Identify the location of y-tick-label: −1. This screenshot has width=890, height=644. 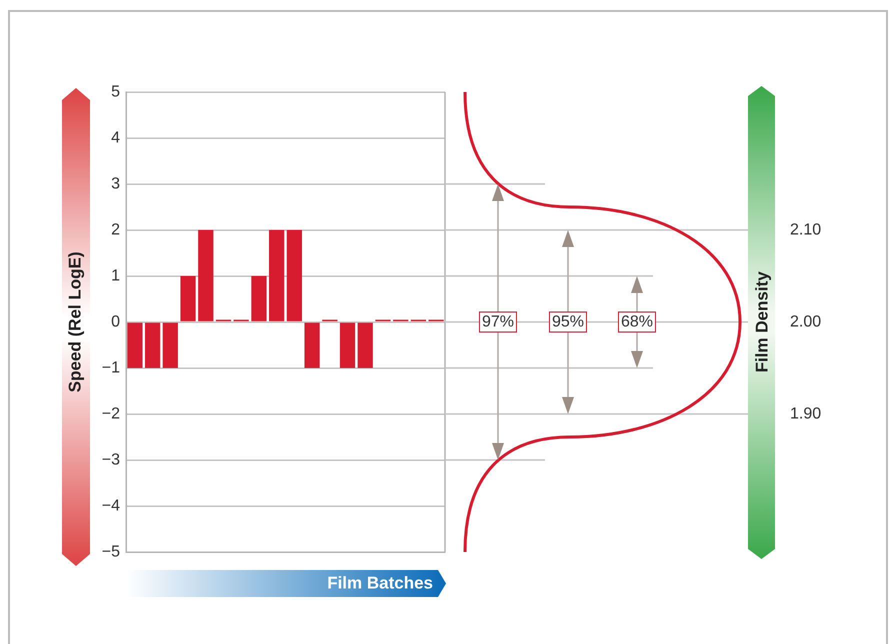
(111, 367).